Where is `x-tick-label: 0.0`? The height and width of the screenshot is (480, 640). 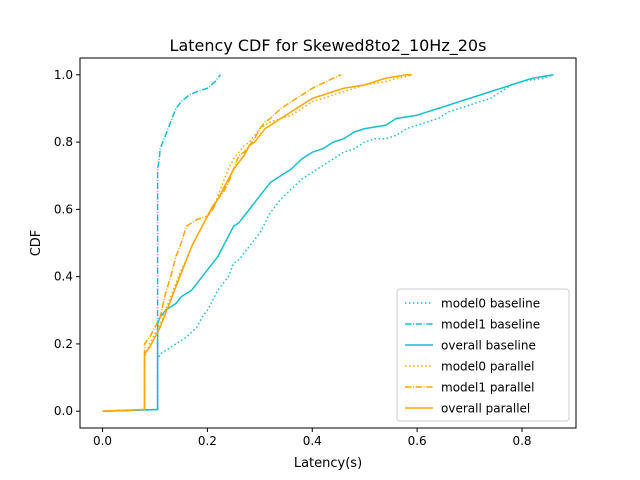
x-tick-label: 0.0 is located at coordinates (102, 441).